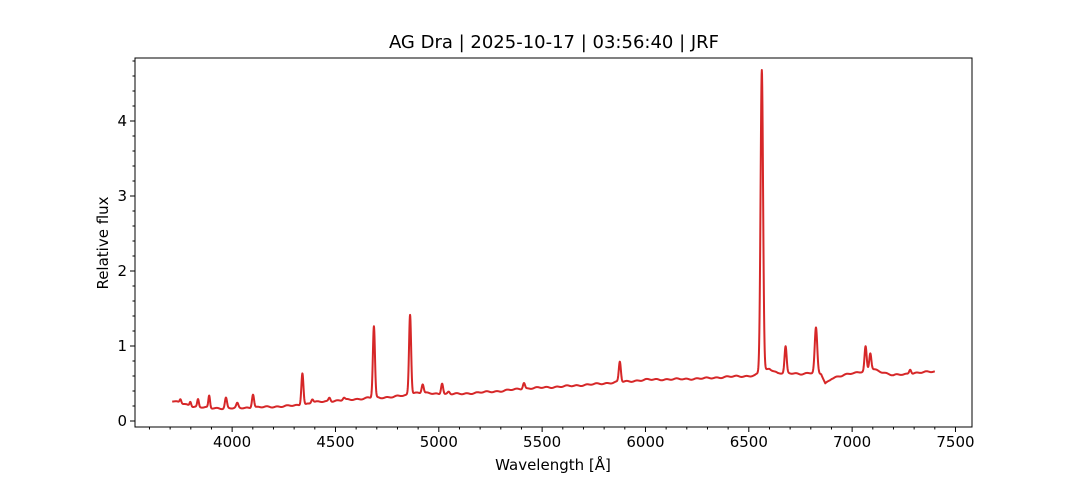  I want to click on y-tick-label: 0, so click(122, 421).